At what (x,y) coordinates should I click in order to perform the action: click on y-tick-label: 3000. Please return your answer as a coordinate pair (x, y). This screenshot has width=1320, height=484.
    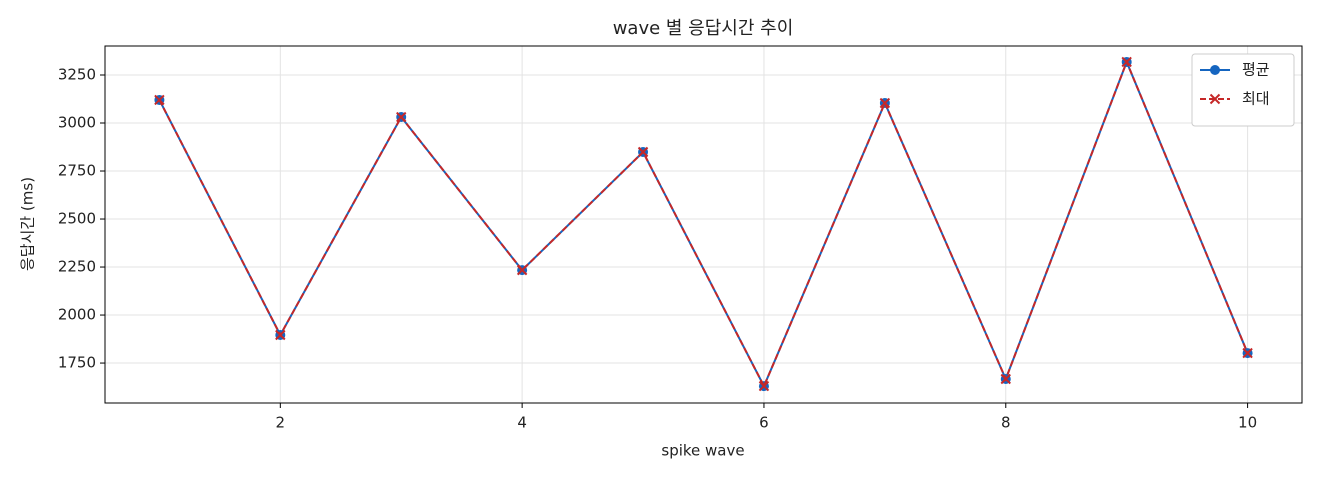
    Looking at the image, I should click on (77, 123).